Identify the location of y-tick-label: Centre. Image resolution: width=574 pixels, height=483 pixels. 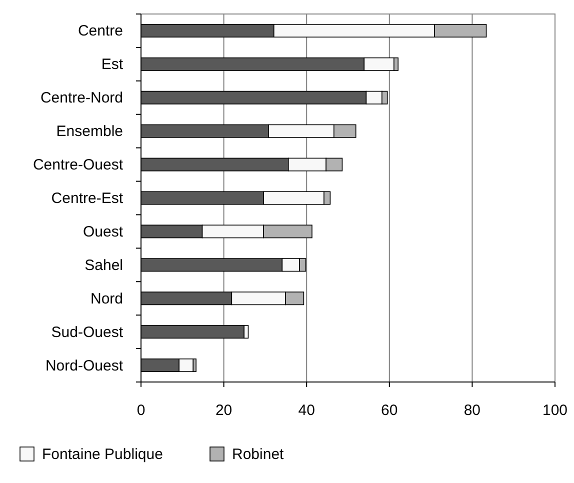
(100, 31).